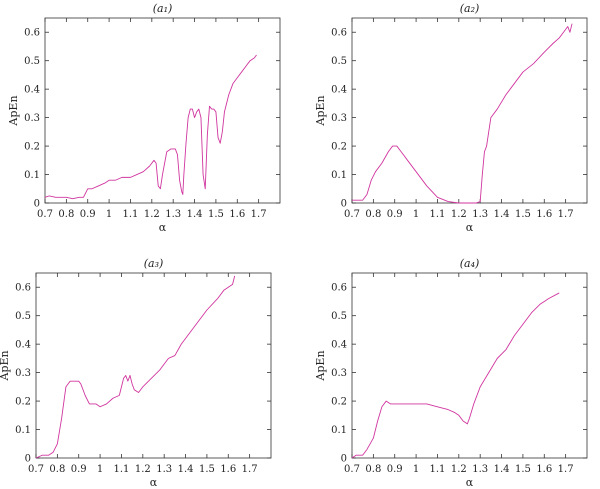  I want to click on panel-title: (a₂), so click(470, 8).